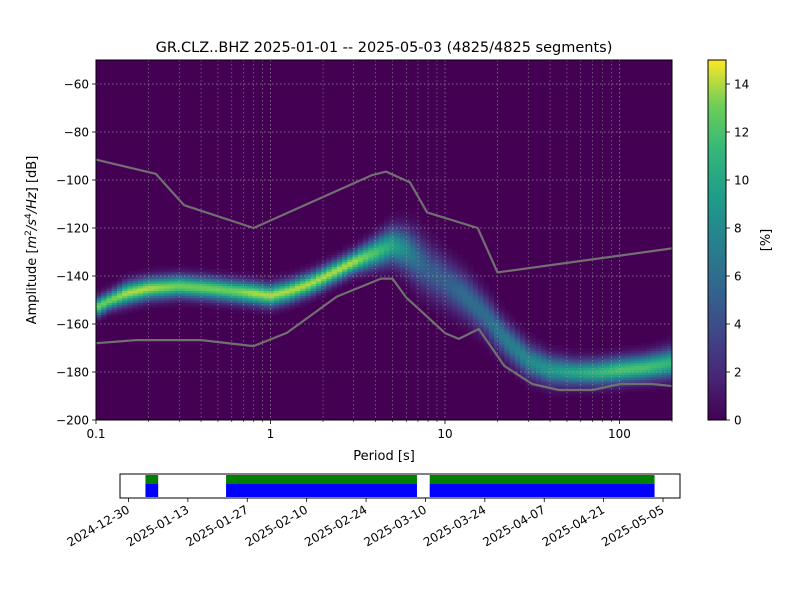 This screenshot has height=600, width=800. I want to click on timeline-tick-label: 2025-01-13, so click(157, 525).